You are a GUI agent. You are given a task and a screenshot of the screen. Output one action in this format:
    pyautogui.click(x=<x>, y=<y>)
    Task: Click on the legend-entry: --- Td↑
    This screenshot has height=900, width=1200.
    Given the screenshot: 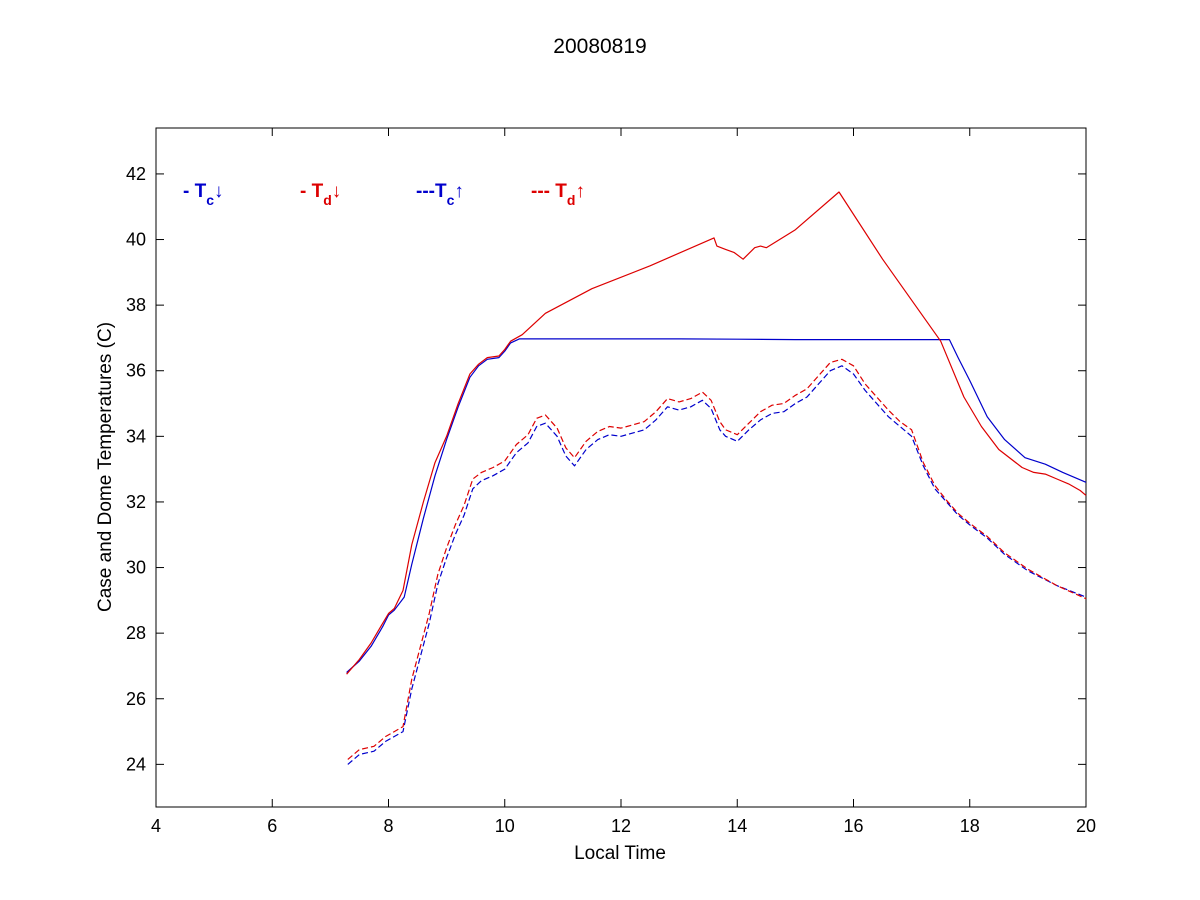 What is the action you would take?
    pyautogui.click(x=558, y=194)
    